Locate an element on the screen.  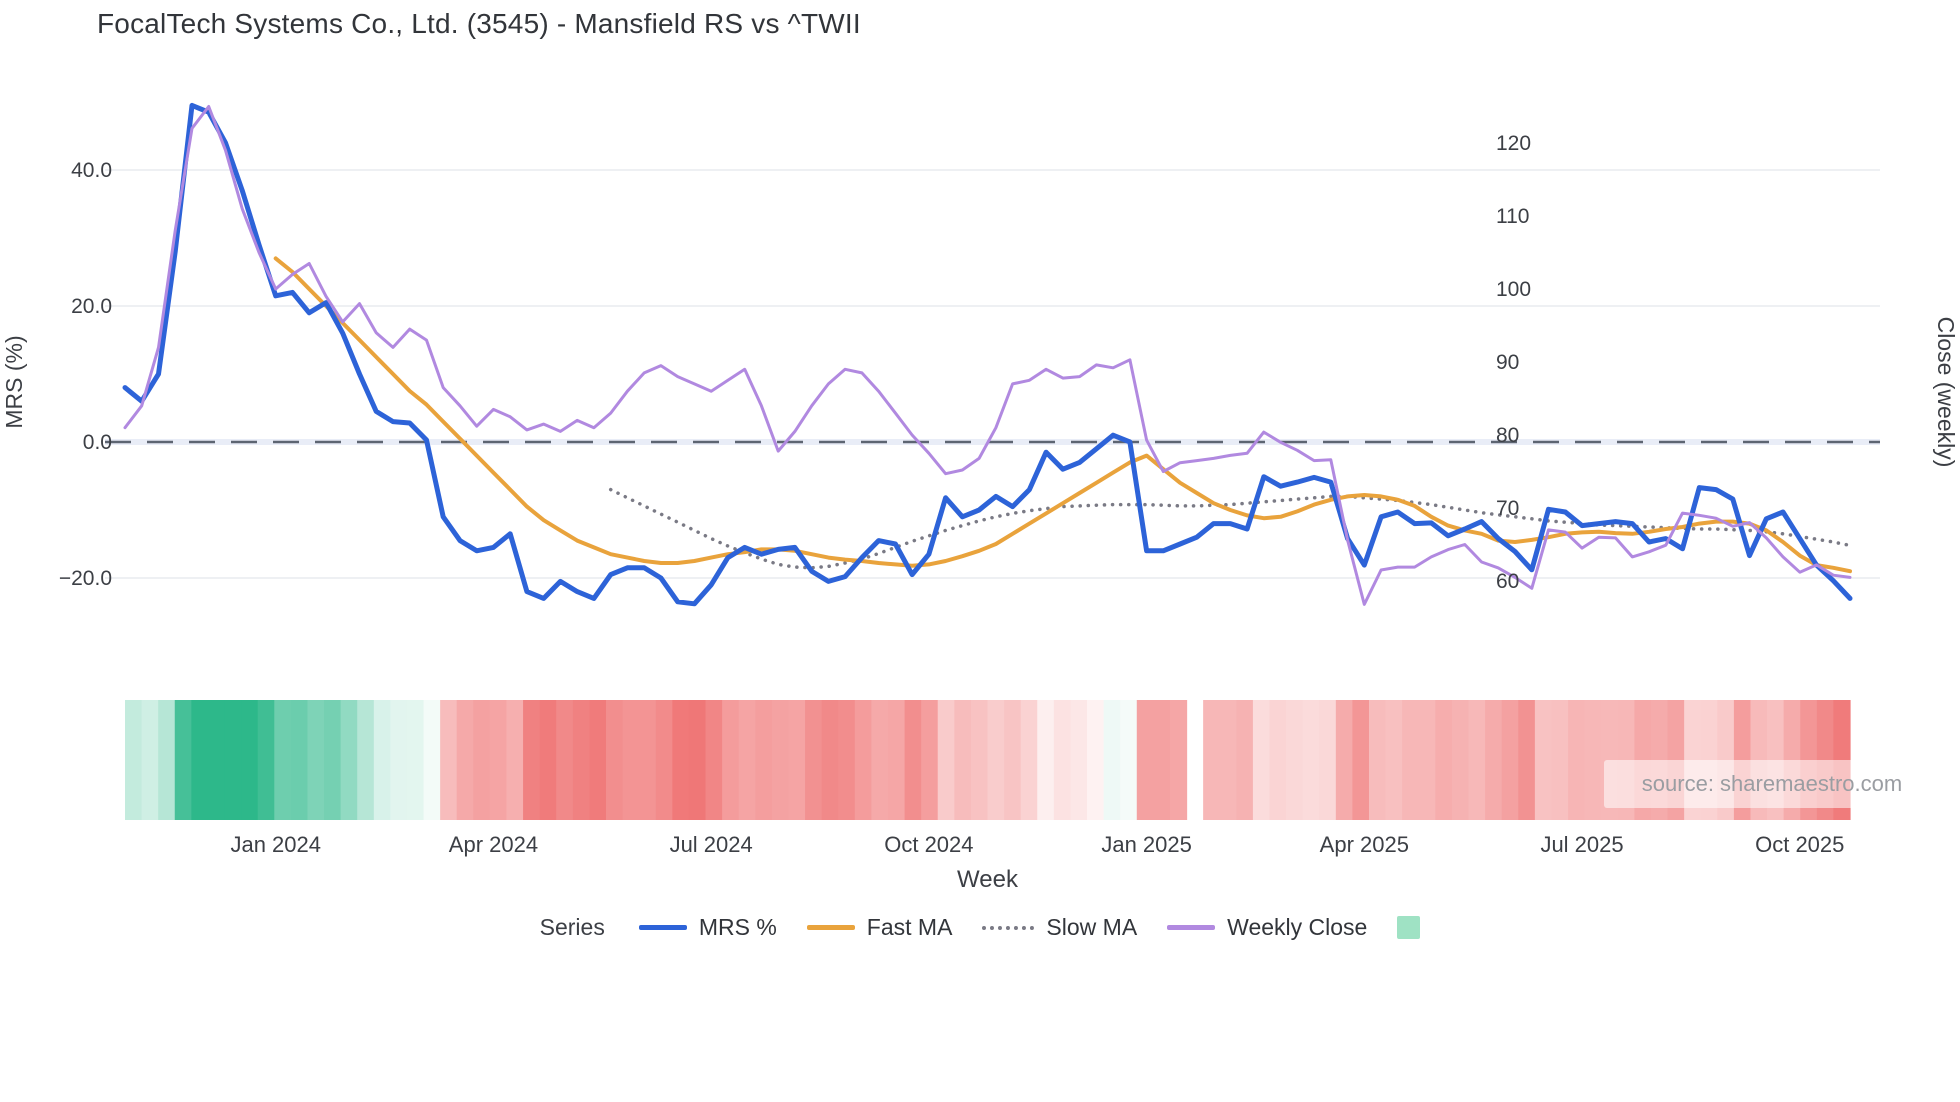
left-axis-tick-label: 20.0 is located at coordinates (91, 306).